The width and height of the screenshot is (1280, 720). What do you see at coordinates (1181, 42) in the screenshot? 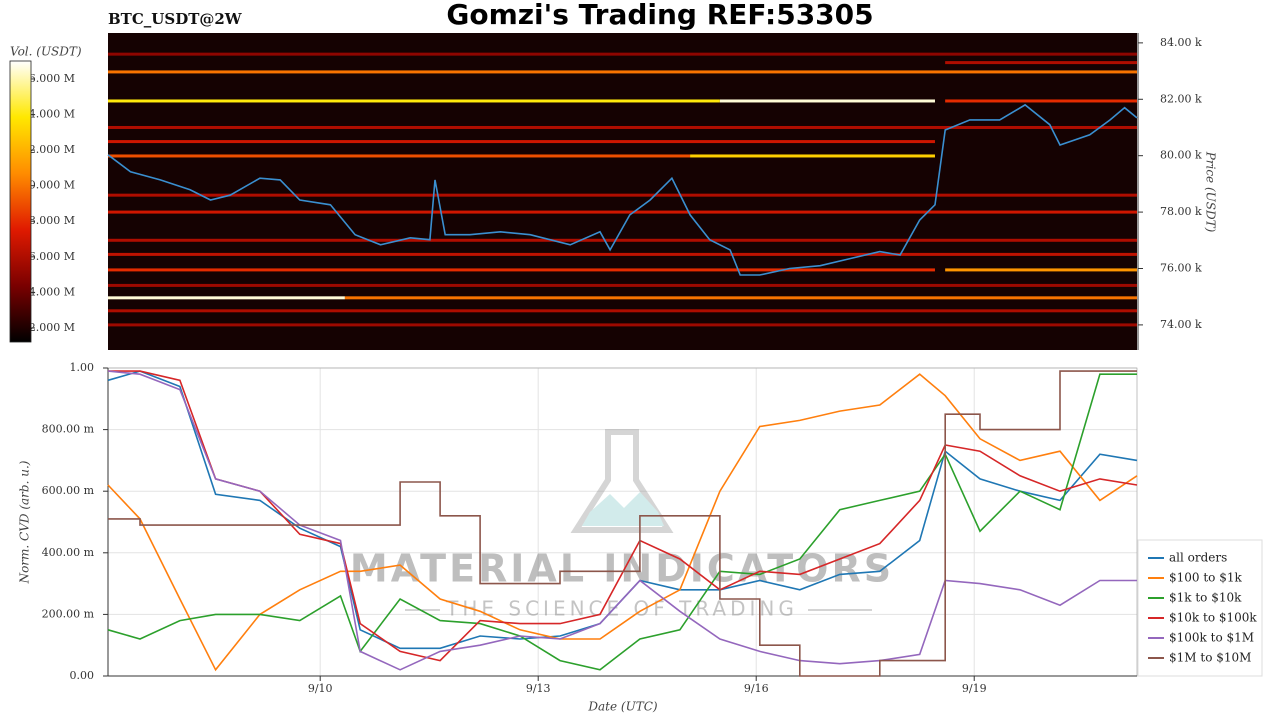
I see `y-tick-label: 84.00 k` at bounding box center [1181, 42].